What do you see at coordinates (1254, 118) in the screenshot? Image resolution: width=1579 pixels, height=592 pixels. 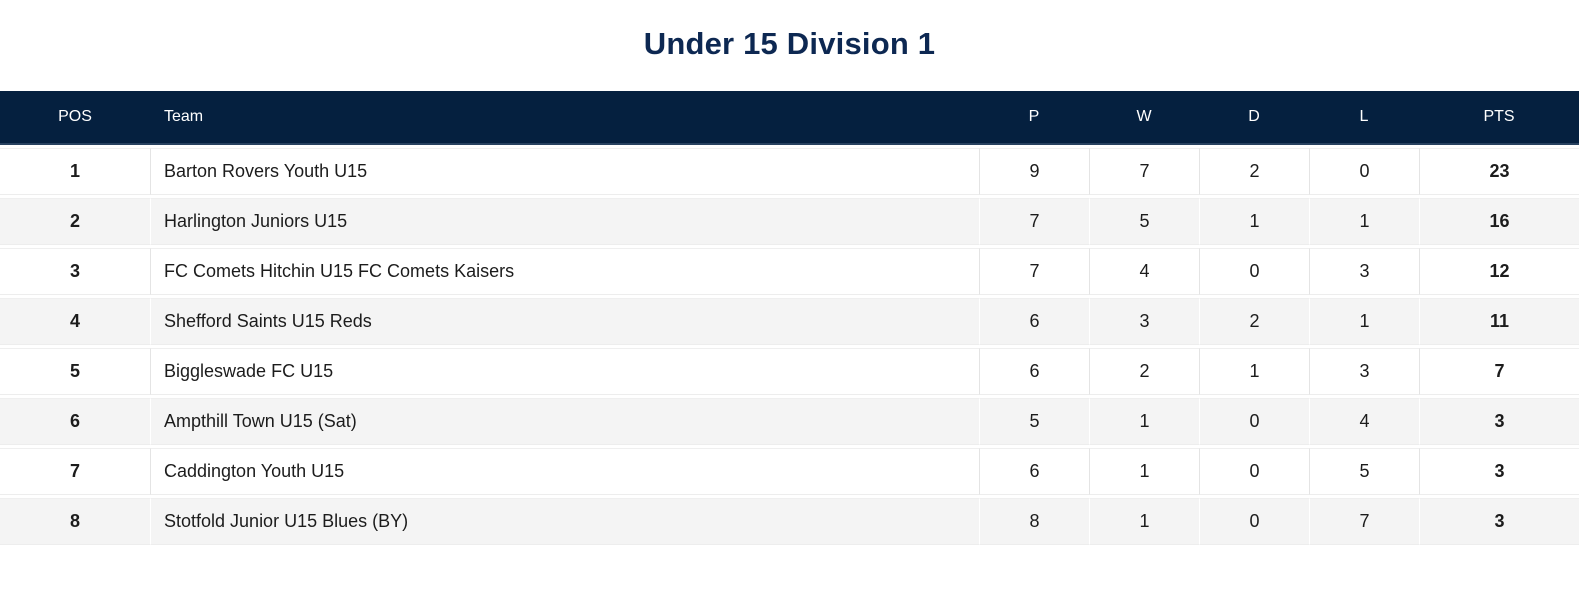 I see `column-header-drawn: D` at bounding box center [1254, 118].